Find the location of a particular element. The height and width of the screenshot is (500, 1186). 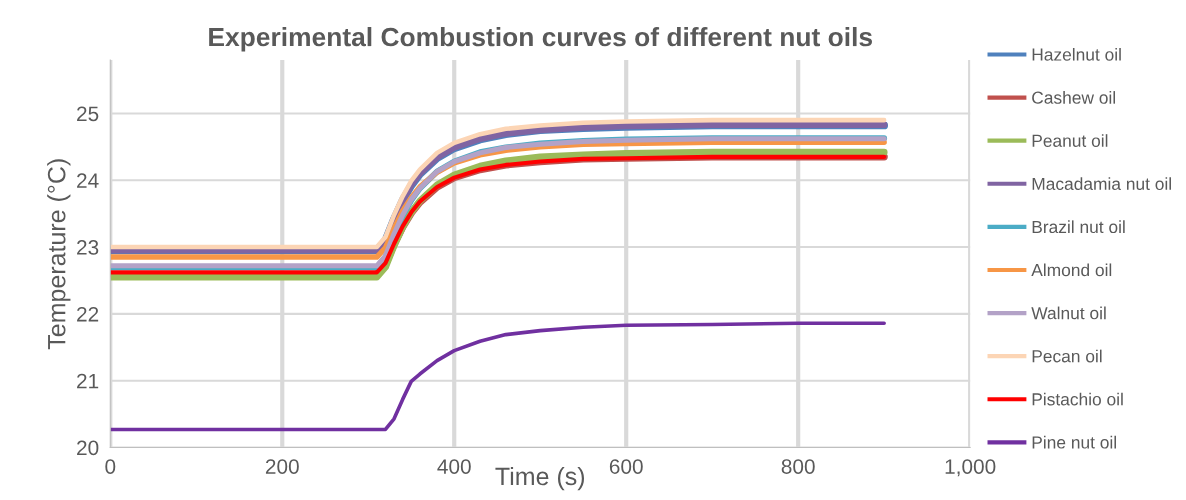

legend-label: Pistachio oil is located at coordinates (1077, 399).